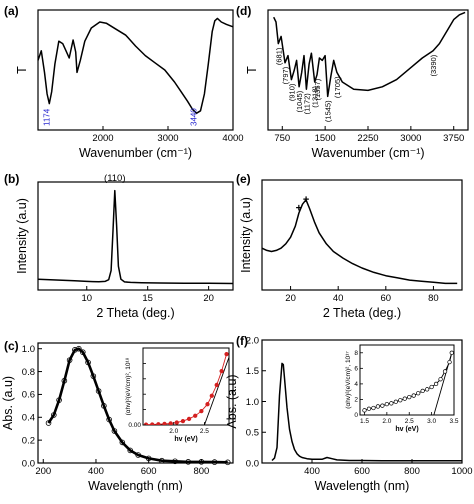 The height and width of the screenshot is (504, 474). I want to click on y-tick-label-f: 0.5, so click(252, 433).